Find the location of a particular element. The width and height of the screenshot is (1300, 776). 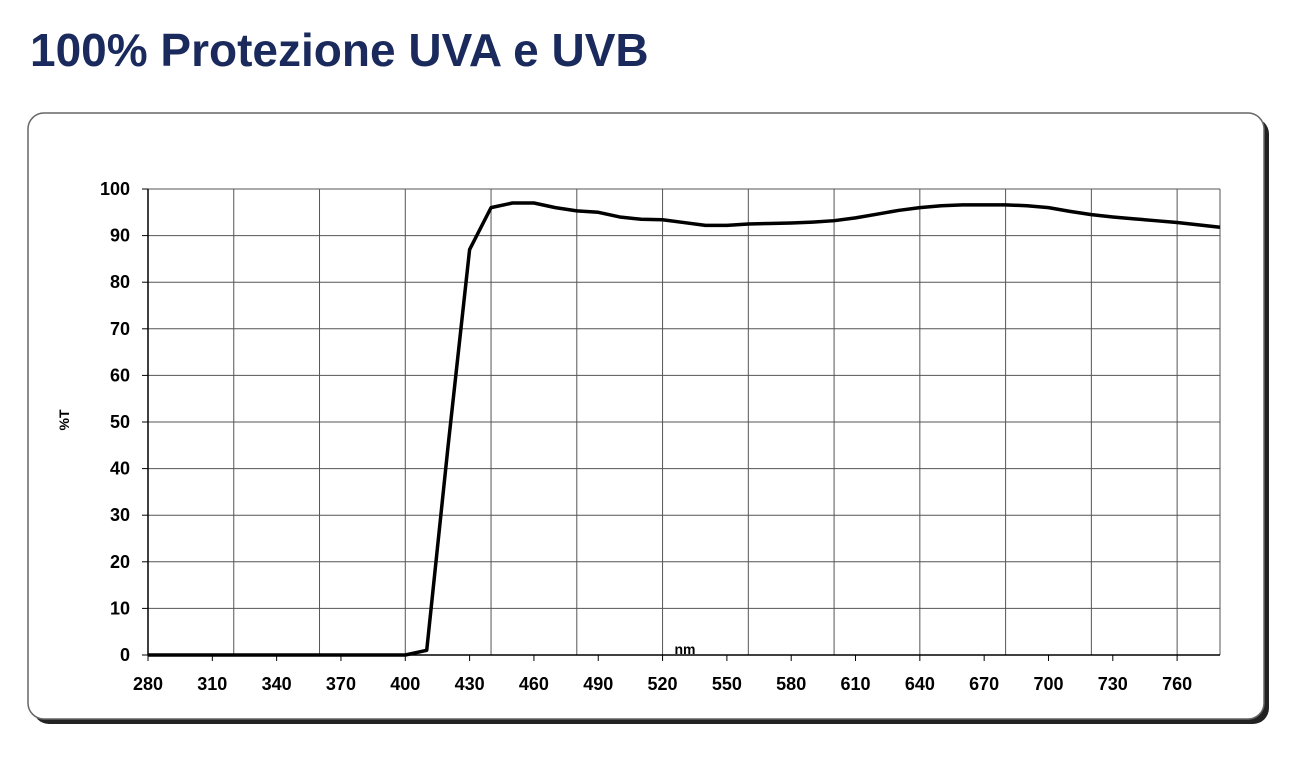

y-tick-label: 40 is located at coordinates (120, 469).